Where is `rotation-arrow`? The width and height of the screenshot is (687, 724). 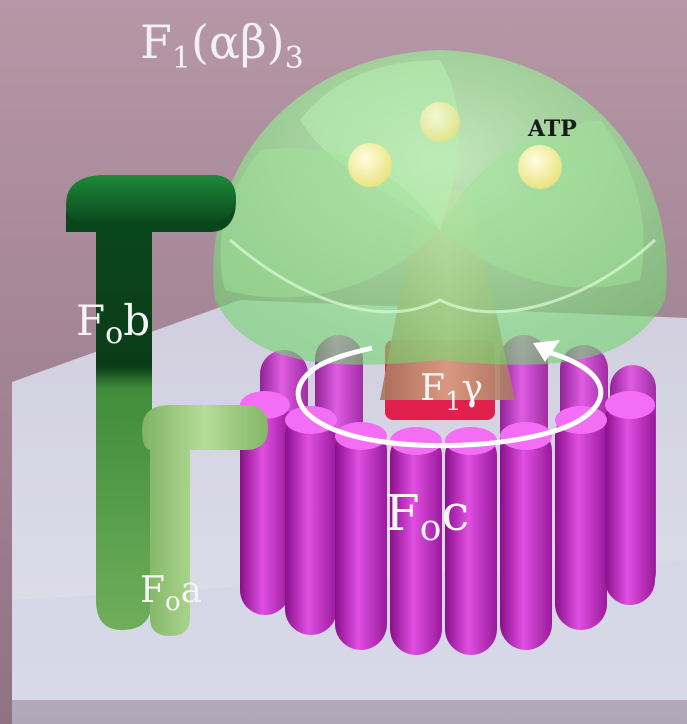 rotation-arrow is located at coordinates (449, 394).